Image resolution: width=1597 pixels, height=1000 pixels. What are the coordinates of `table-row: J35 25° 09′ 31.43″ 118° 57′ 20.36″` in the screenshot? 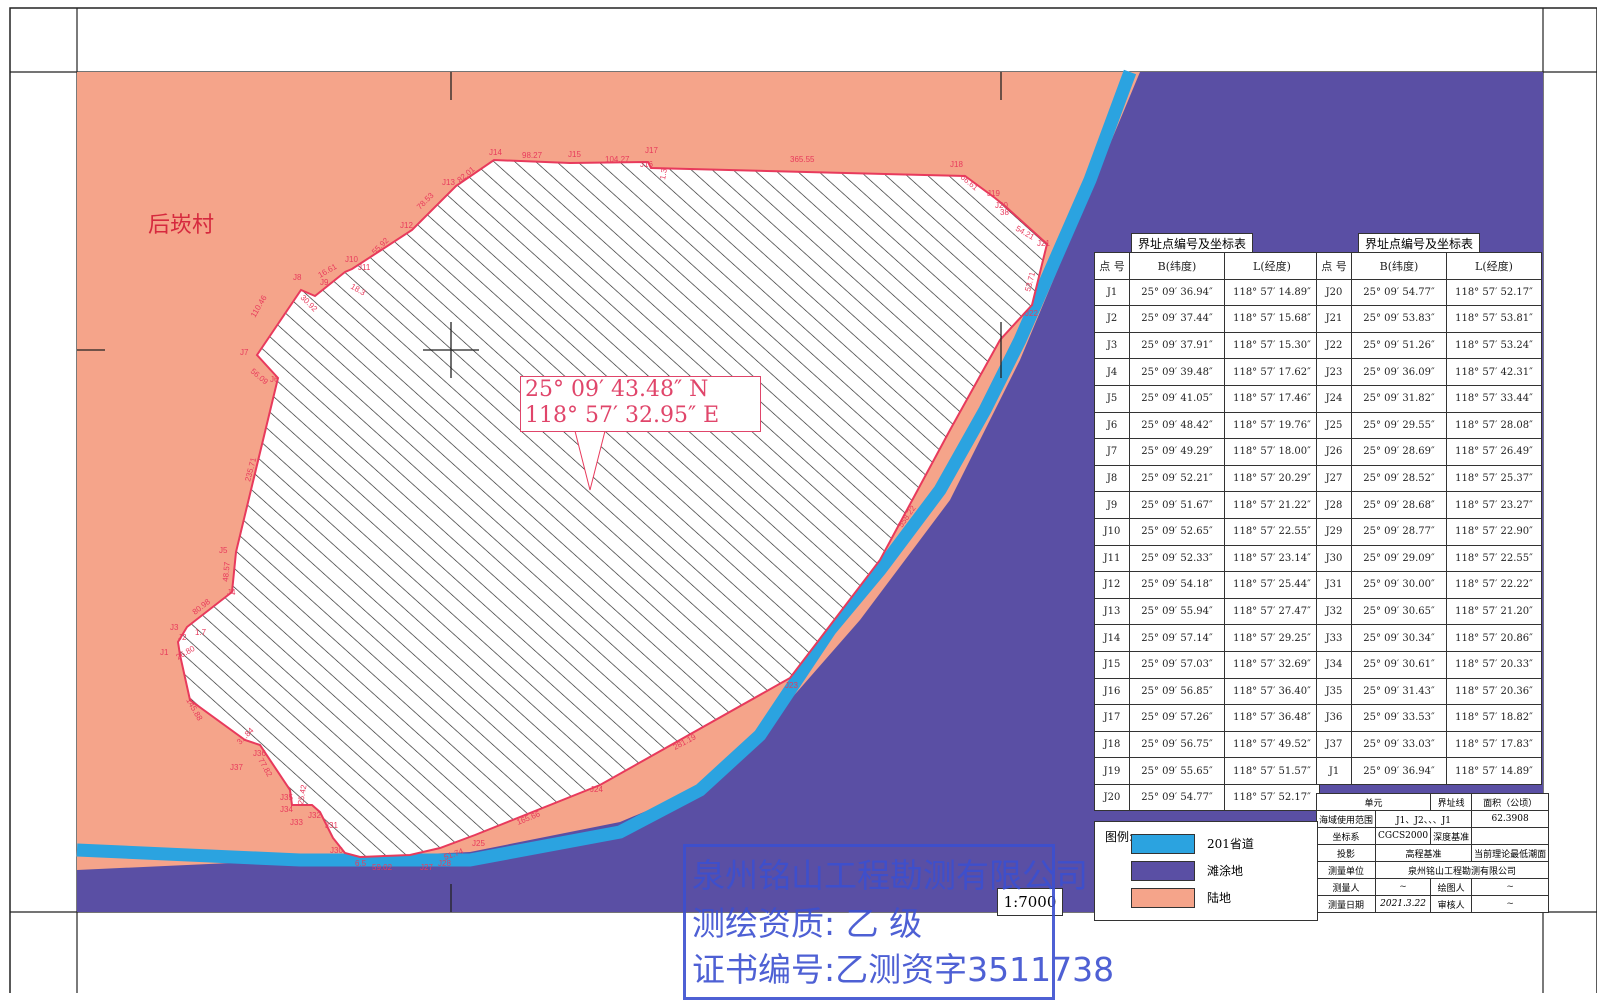 It's located at (1429, 691).